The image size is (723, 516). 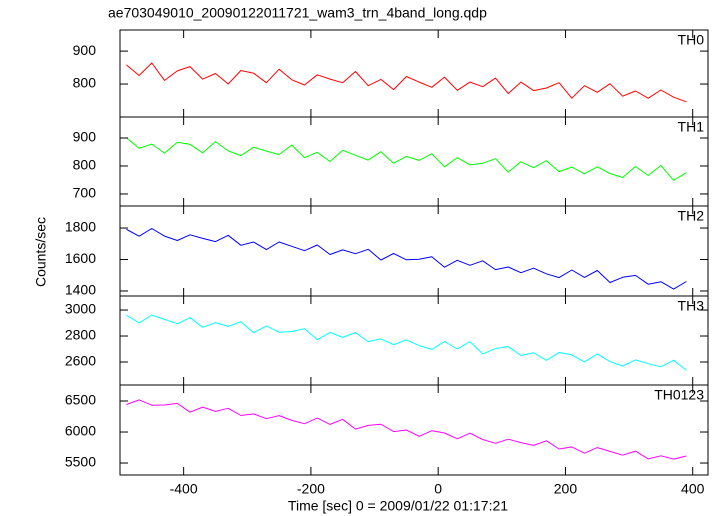 What do you see at coordinates (691, 216) in the screenshot?
I see `series-label: TH2` at bounding box center [691, 216].